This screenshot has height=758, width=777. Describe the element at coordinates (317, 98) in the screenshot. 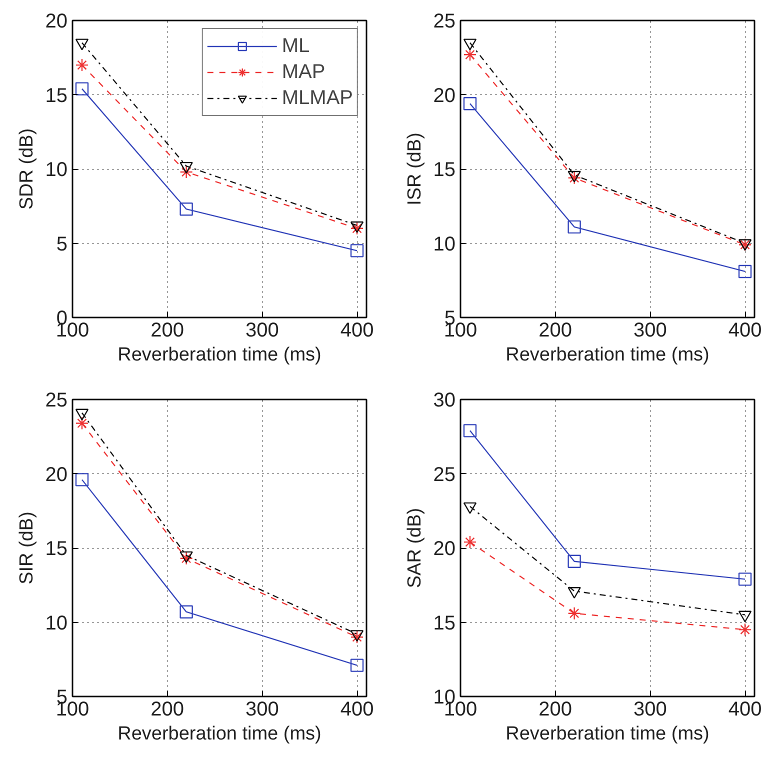

I see `legend-label: MLMAP` at that location.